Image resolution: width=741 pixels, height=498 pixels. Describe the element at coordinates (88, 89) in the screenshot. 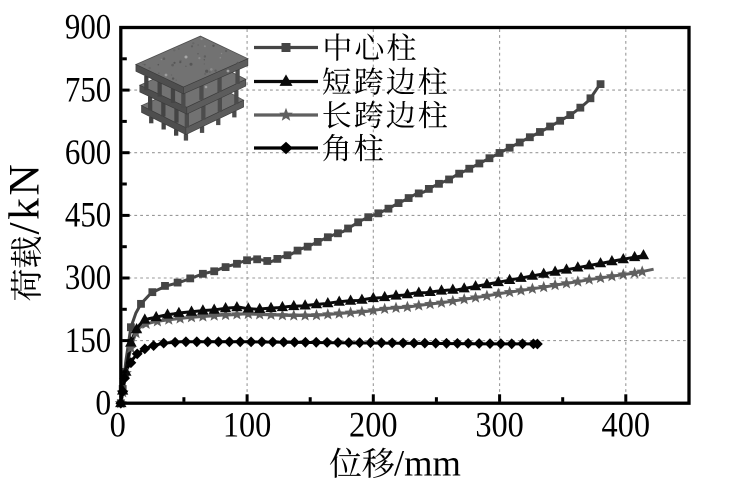

I see `svg-text: 750` at that location.